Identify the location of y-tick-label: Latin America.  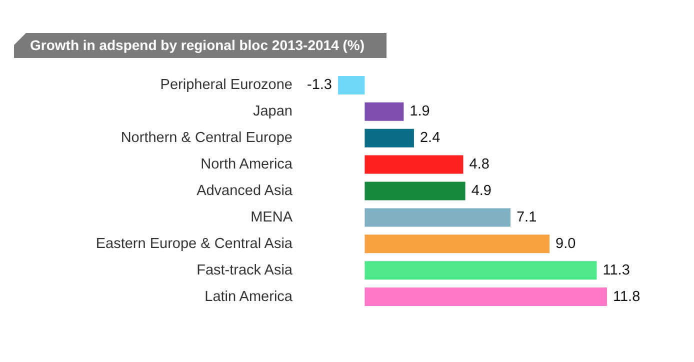
(249, 296).